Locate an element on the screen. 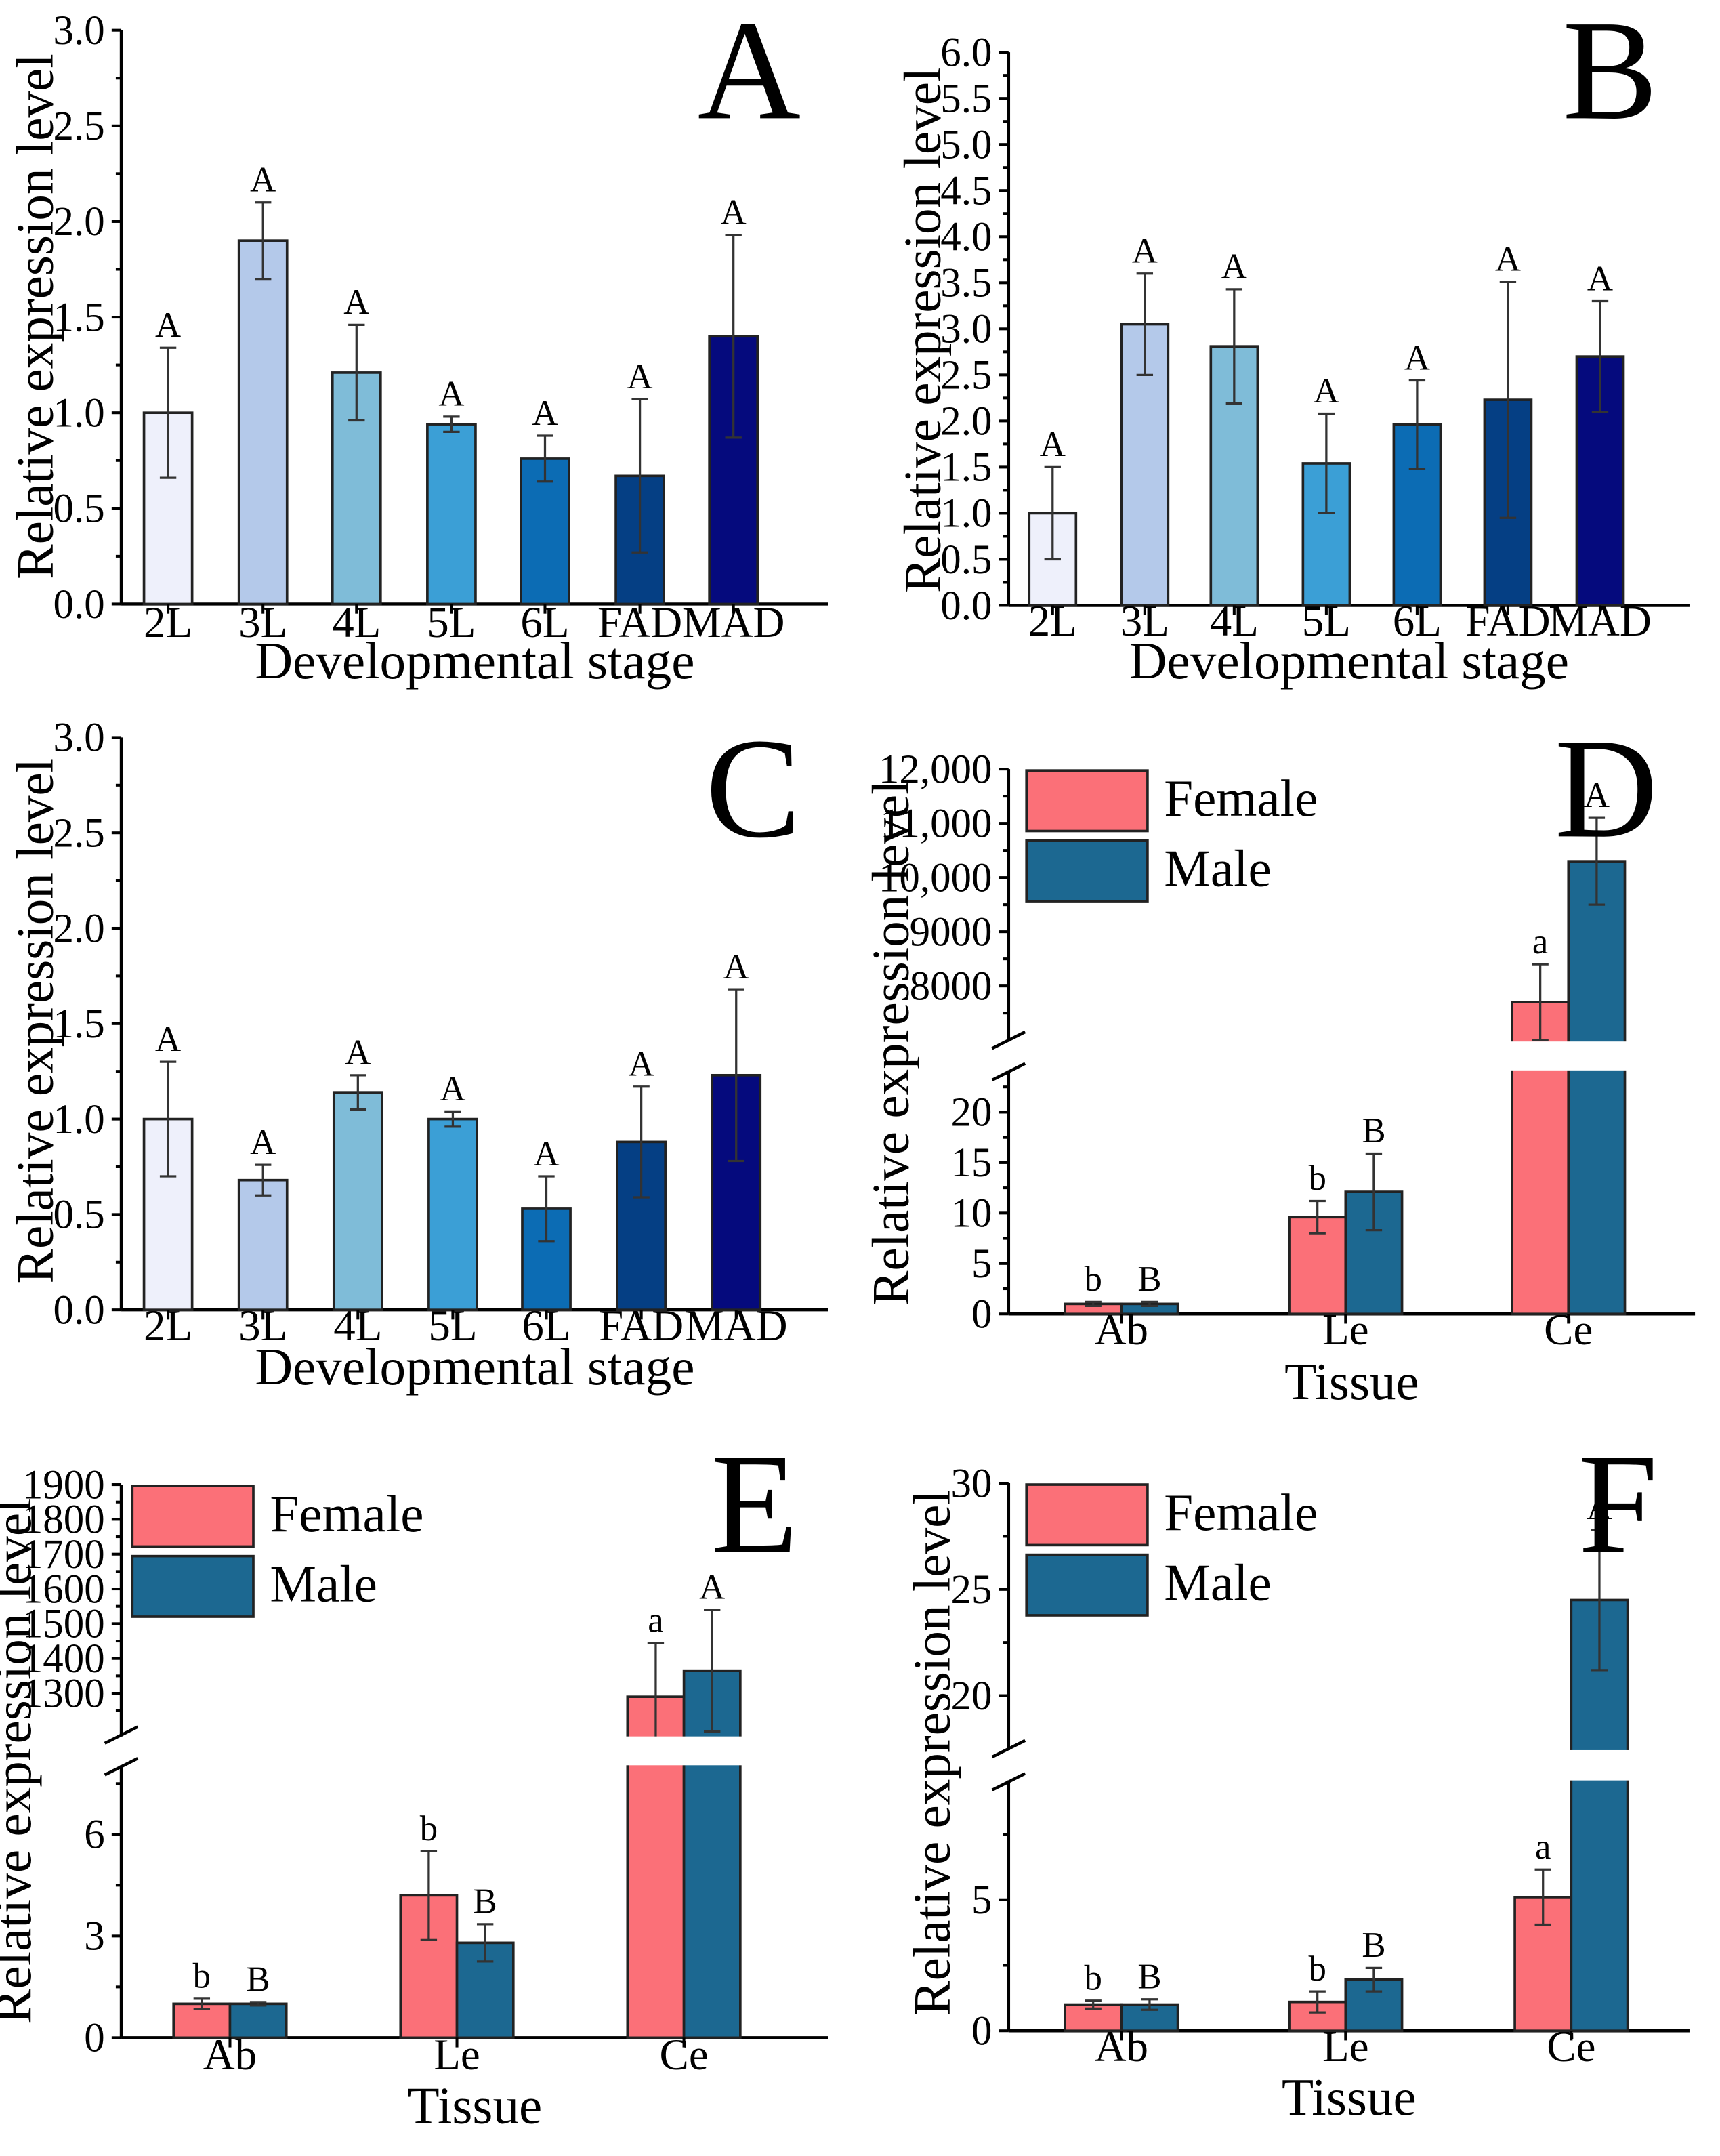  y-tick-label: 10,000 is located at coordinates (936, 877).